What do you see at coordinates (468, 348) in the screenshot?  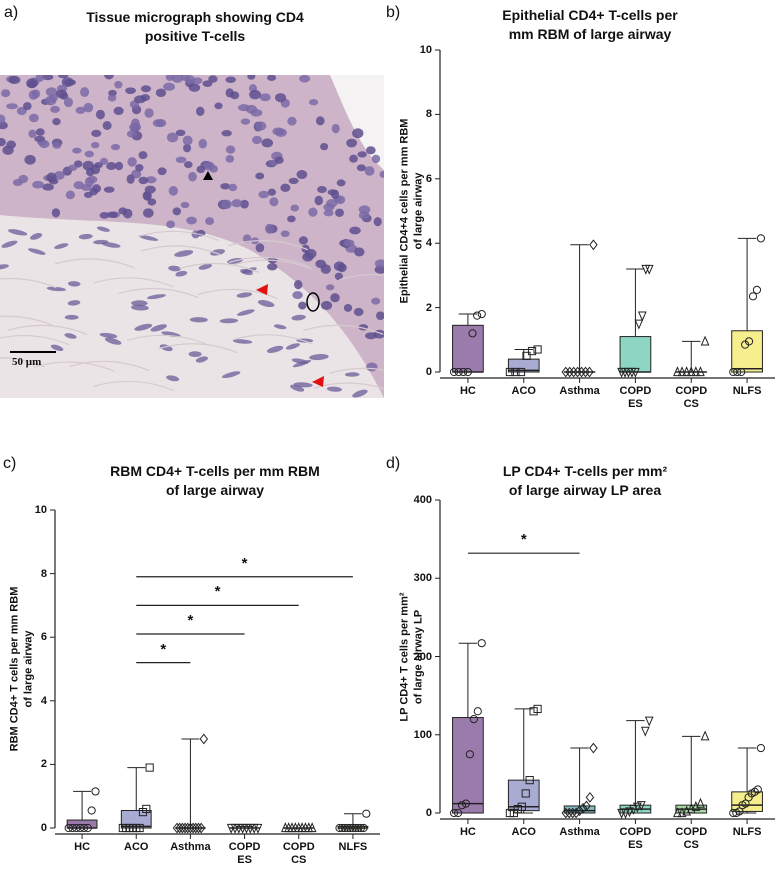 I see `box` at bounding box center [468, 348].